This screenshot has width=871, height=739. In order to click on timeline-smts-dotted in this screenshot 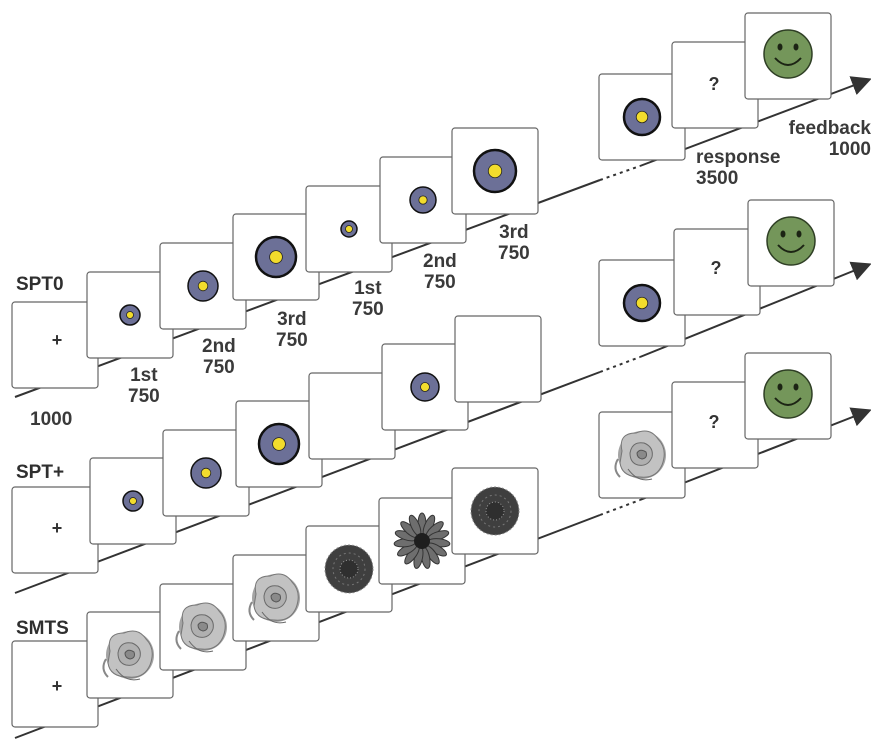, I will do `click(620, 507)`.